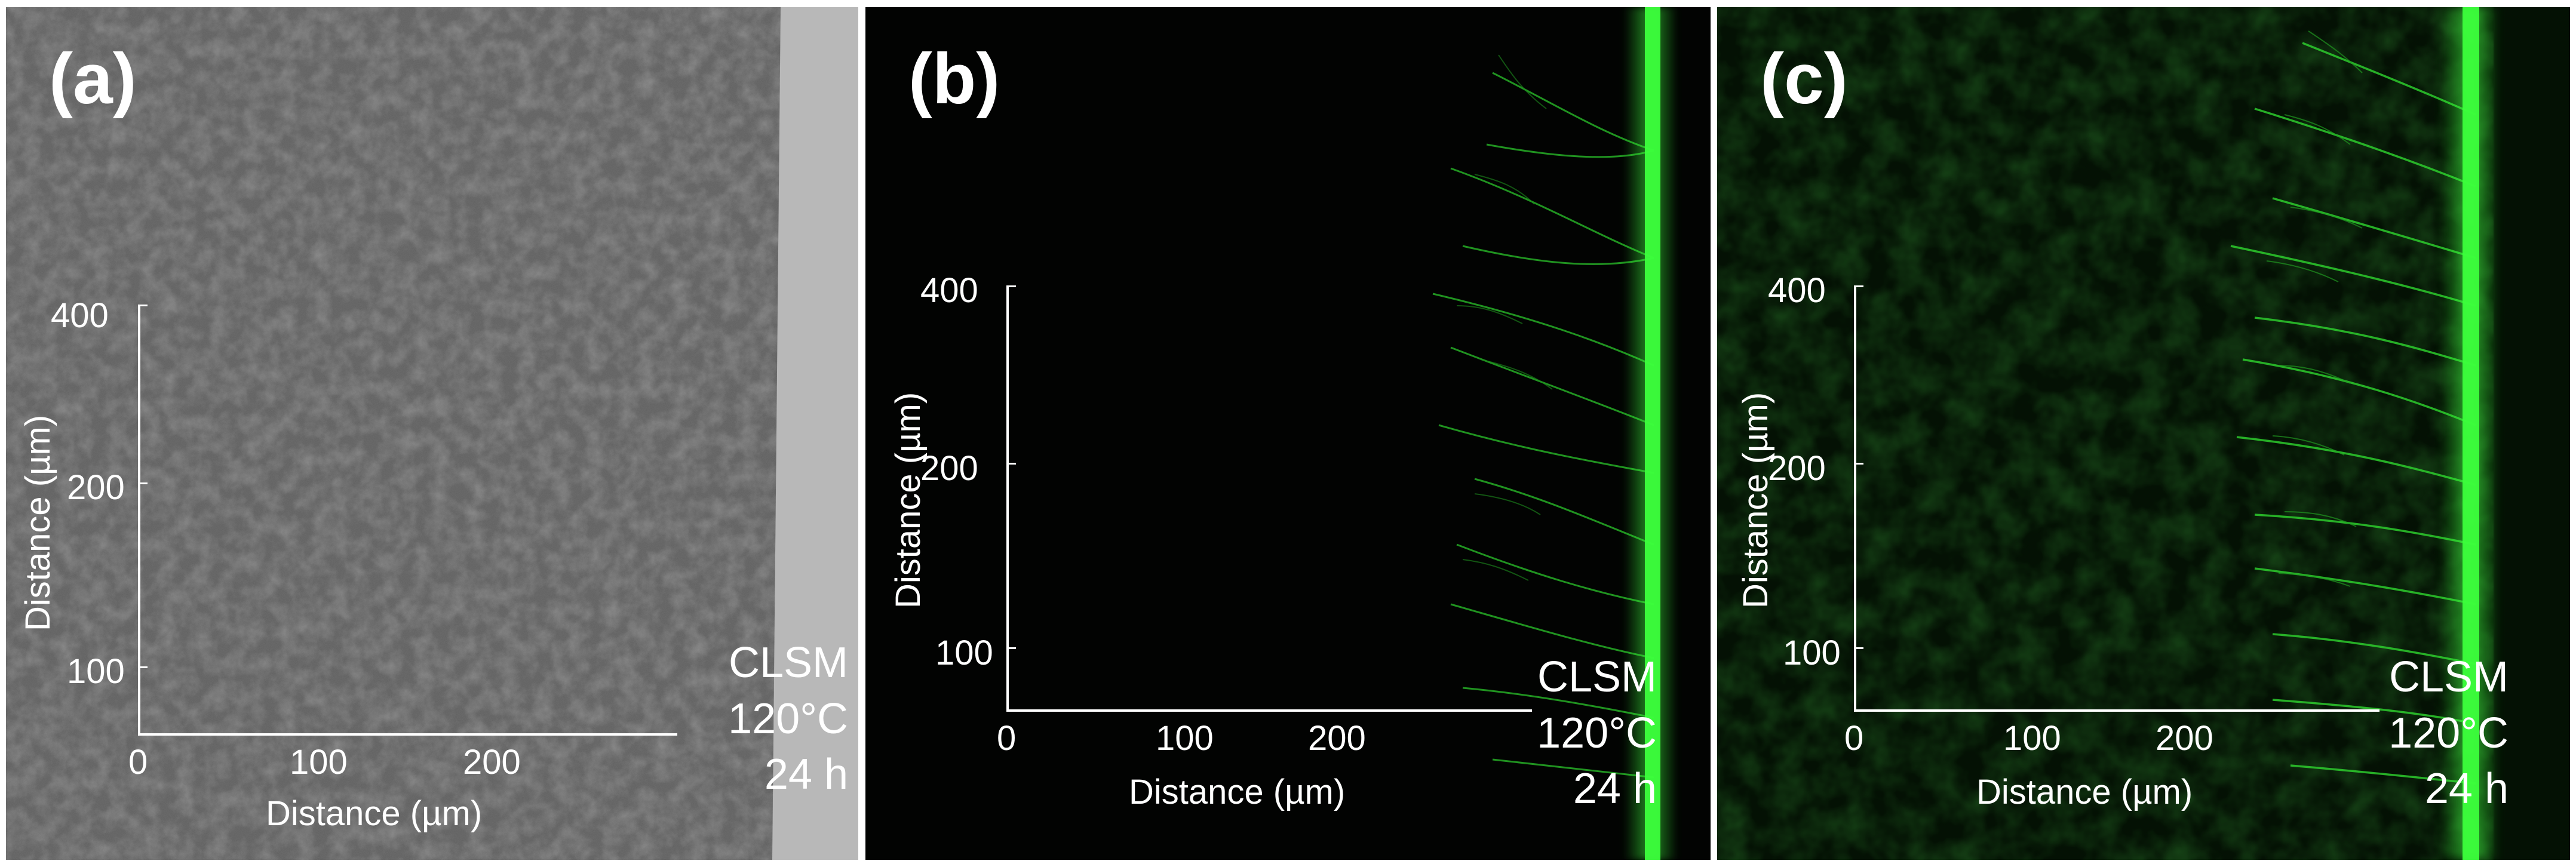 The width and height of the screenshot is (2576, 867). What do you see at coordinates (815, 433) in the screenshot?
I see `sample-edge-strip` at bounding box center [815, 433].